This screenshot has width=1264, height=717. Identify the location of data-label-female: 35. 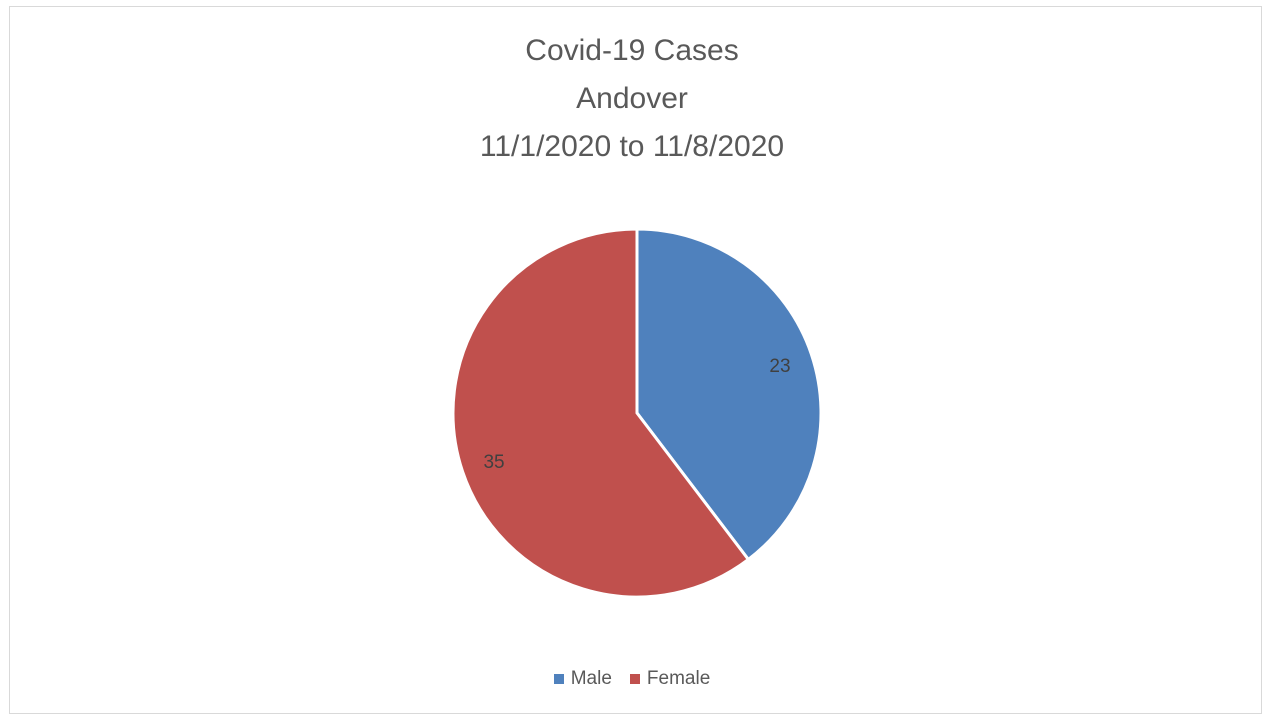
(493, 462).